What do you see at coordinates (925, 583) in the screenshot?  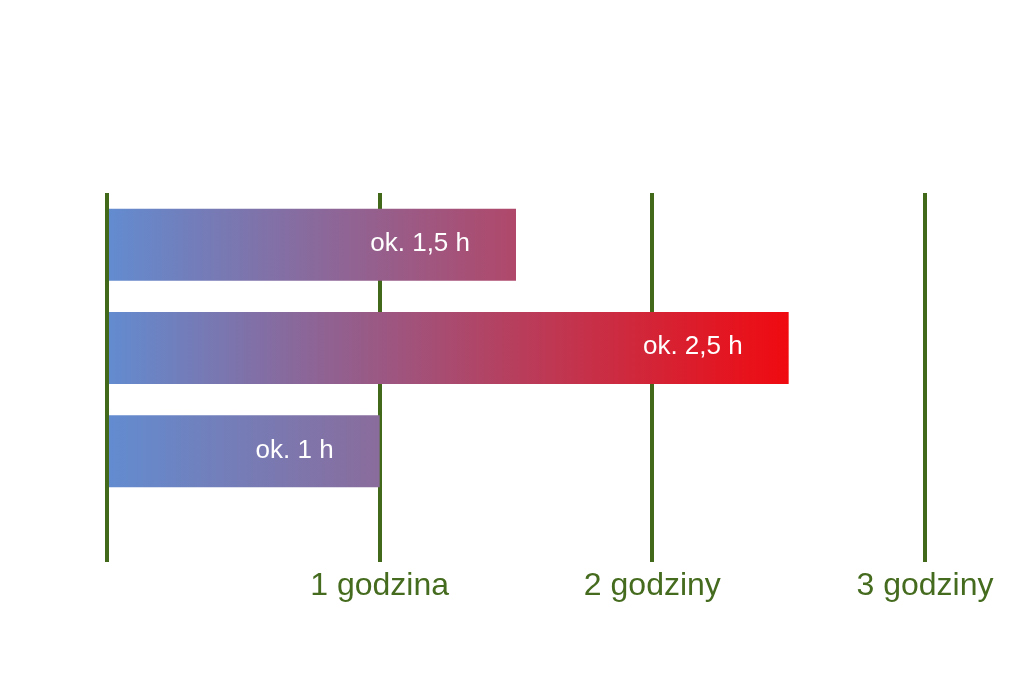 I see `x-tick-label: 3 godziny` at bounding box center [925, 583].